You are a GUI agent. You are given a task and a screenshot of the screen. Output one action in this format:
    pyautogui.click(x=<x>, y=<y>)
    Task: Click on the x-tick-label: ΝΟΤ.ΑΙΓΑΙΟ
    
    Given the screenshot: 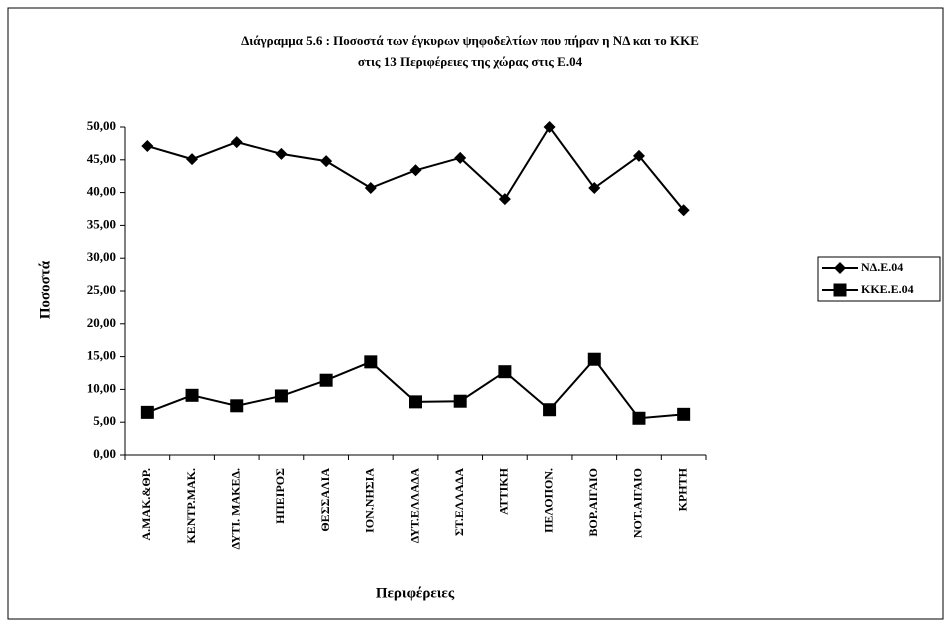 What is the action you would take?
    pyautogui.click(x=638, y=503)
    